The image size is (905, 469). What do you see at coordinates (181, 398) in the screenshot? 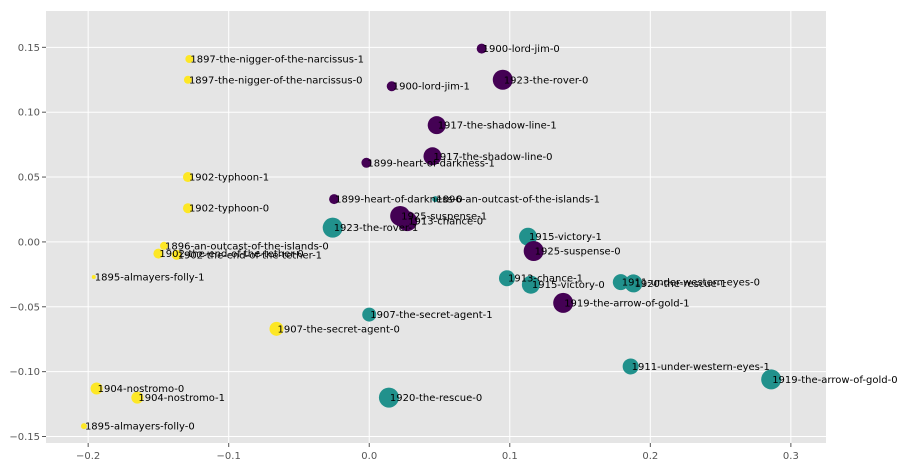
I see `point-label: 1904-nostromo-1` at bounding box center [181, 398].